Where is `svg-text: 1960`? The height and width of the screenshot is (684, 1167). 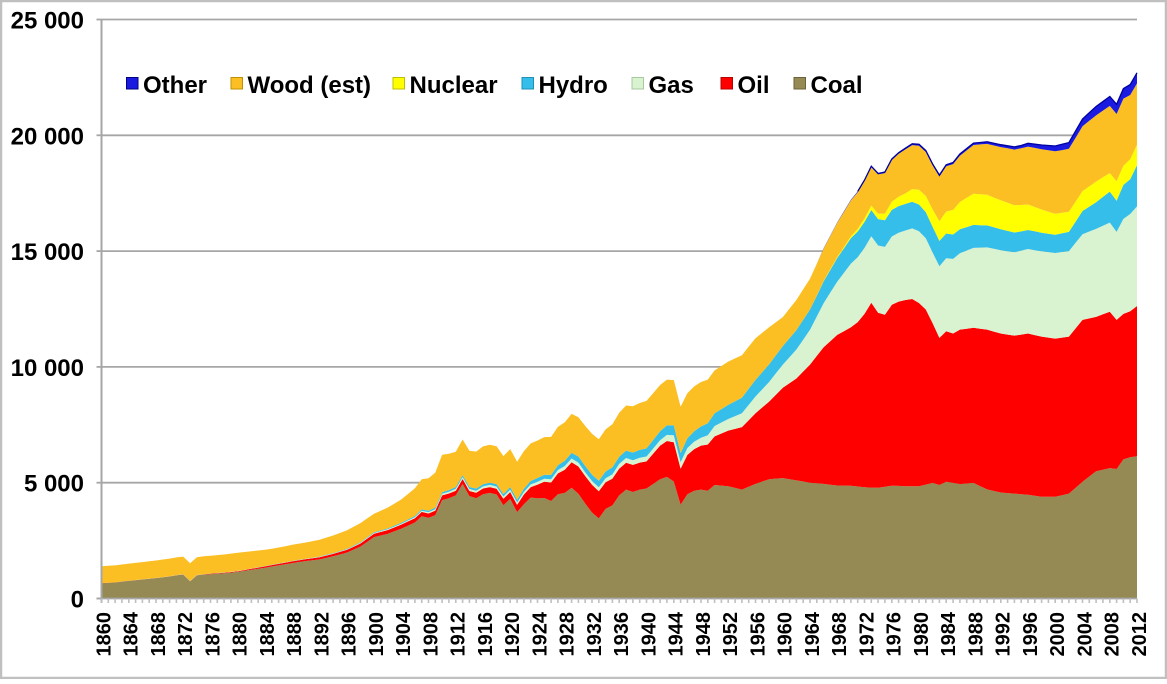 svg-text: 1960 is located at coordinates (786, 634).